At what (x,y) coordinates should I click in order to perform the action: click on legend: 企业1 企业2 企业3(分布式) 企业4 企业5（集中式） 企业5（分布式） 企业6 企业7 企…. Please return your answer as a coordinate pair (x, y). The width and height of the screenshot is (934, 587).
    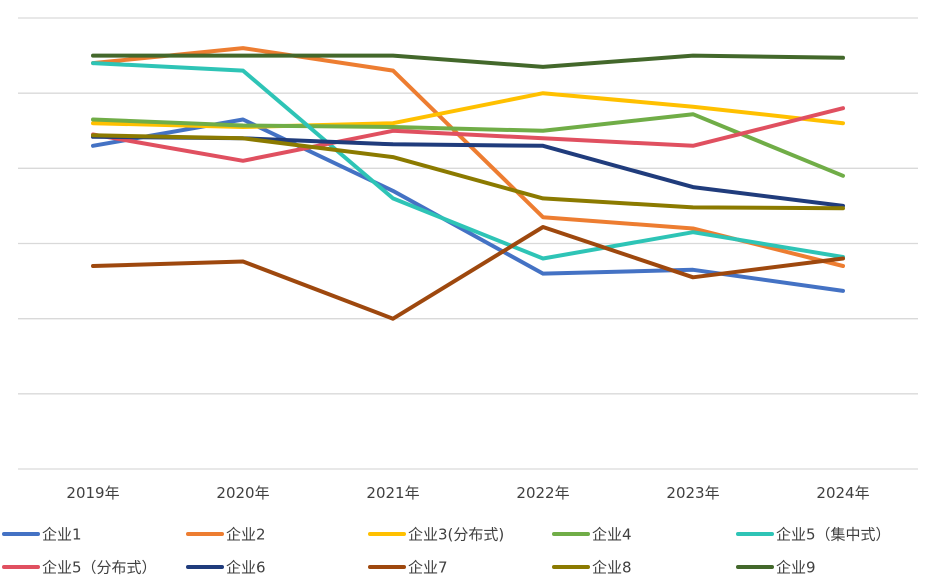
    Looking at the image, I should click on (446, 551).